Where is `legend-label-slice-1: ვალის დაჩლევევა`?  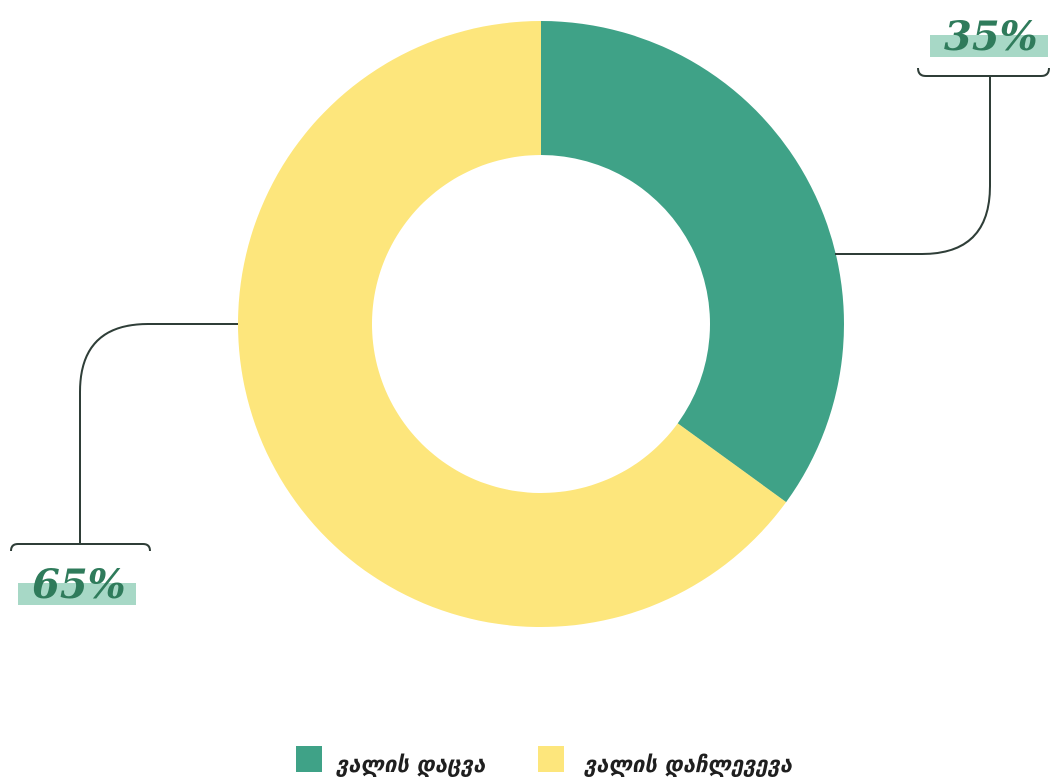 legend-label-slice-1: ვალის დაჩლევევა is located at coordinates (688, 765).